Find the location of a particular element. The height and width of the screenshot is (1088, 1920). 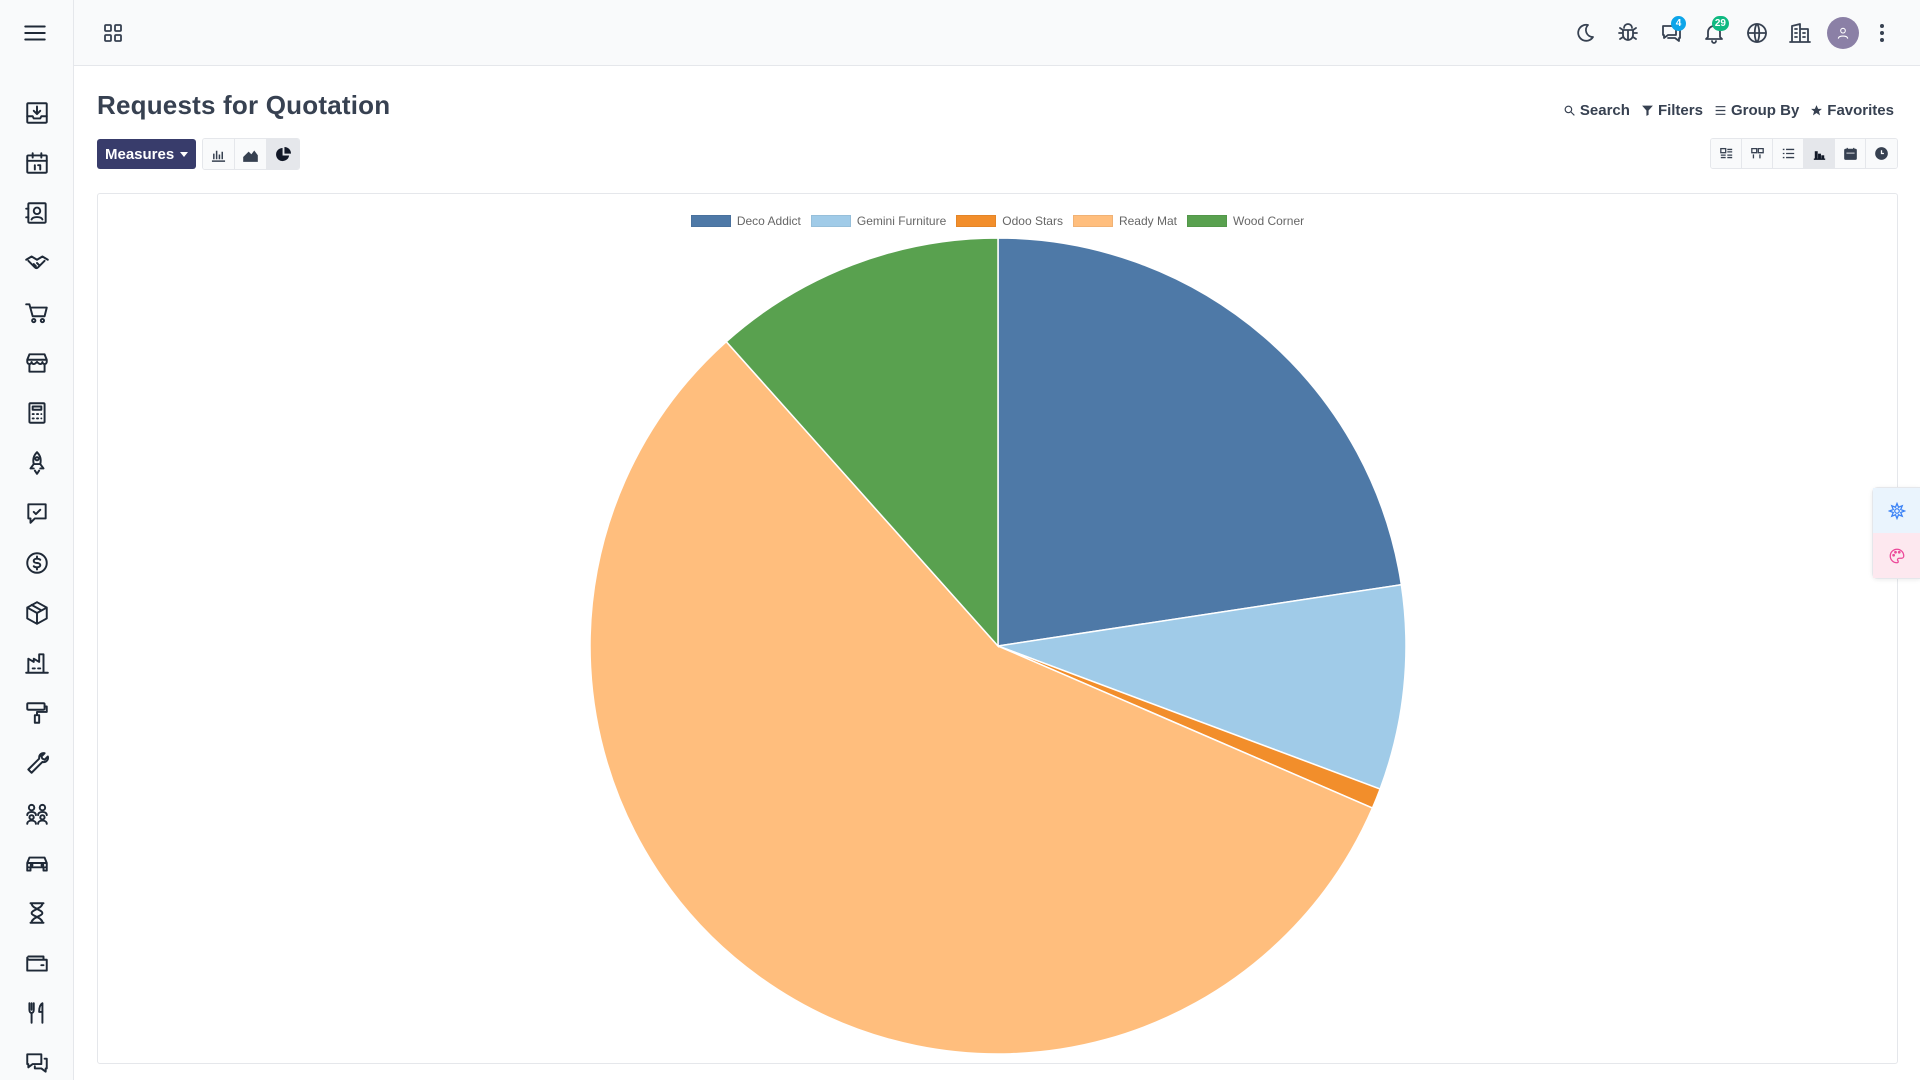

sales-cart-icon is located at coordinates (37, 313).